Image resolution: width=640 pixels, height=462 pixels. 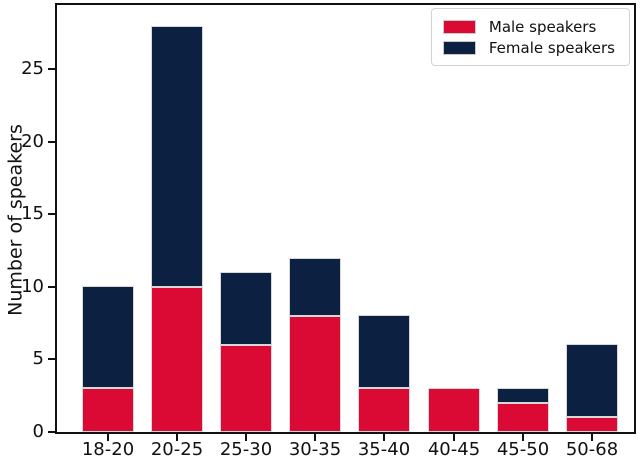 What do you see at coordinates (177, 449) in the screenshot?
I see `x-tick-label-20-25: 20-25` at bounding box center [177, 449].